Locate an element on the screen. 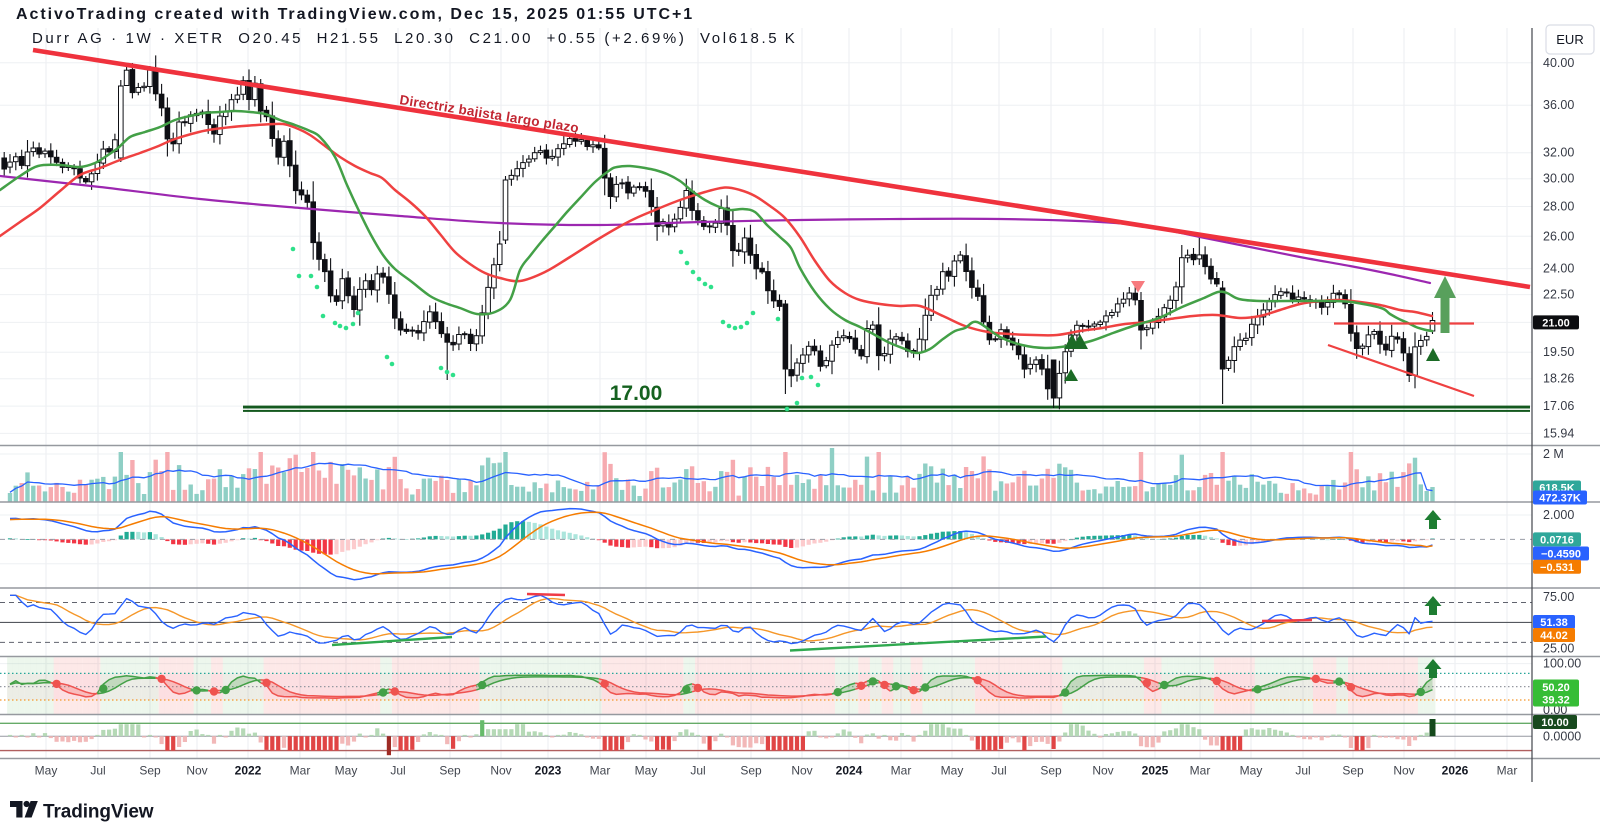 The height and width of the screenshot is (840, 1600). svg-text: 30.00 is located at coordinates (1558, 179).